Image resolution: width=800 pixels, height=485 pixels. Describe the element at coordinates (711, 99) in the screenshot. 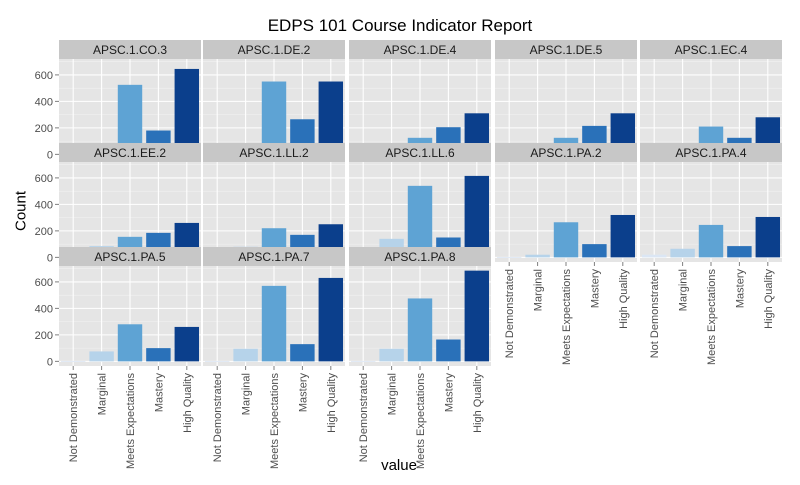

I see `facet-panel: APSC.1.EC.4` at that location.